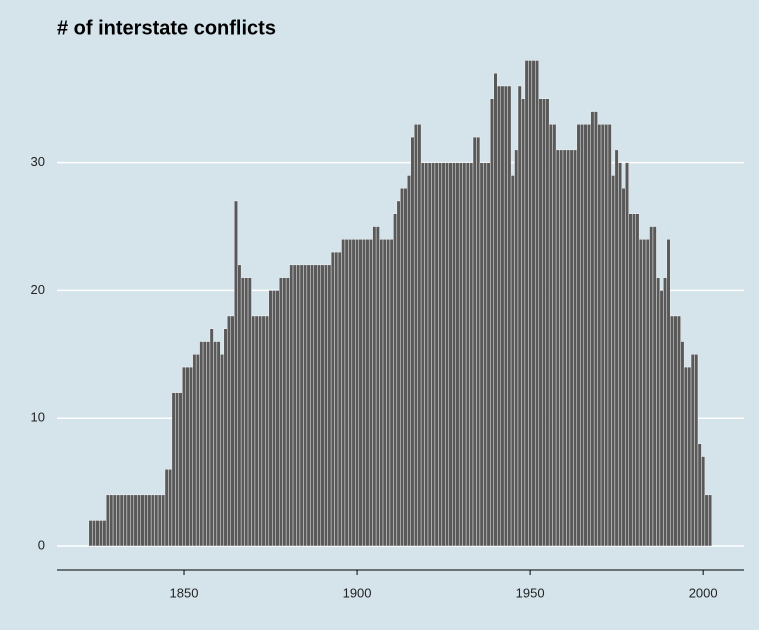 The image size is (759, 630). Describe the element at coordinates (357, 592) in the screenshot. I see `x-tick-label: 1900` at that location.